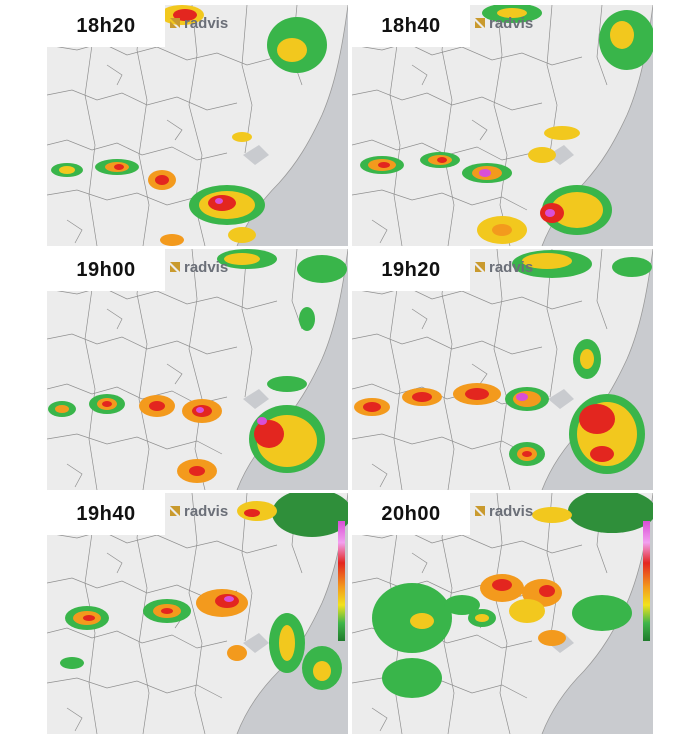  What do you see at coordinates (411, 26) in the screenshot?
I see `time-label: 18h40` at bounding box center [411, 26].